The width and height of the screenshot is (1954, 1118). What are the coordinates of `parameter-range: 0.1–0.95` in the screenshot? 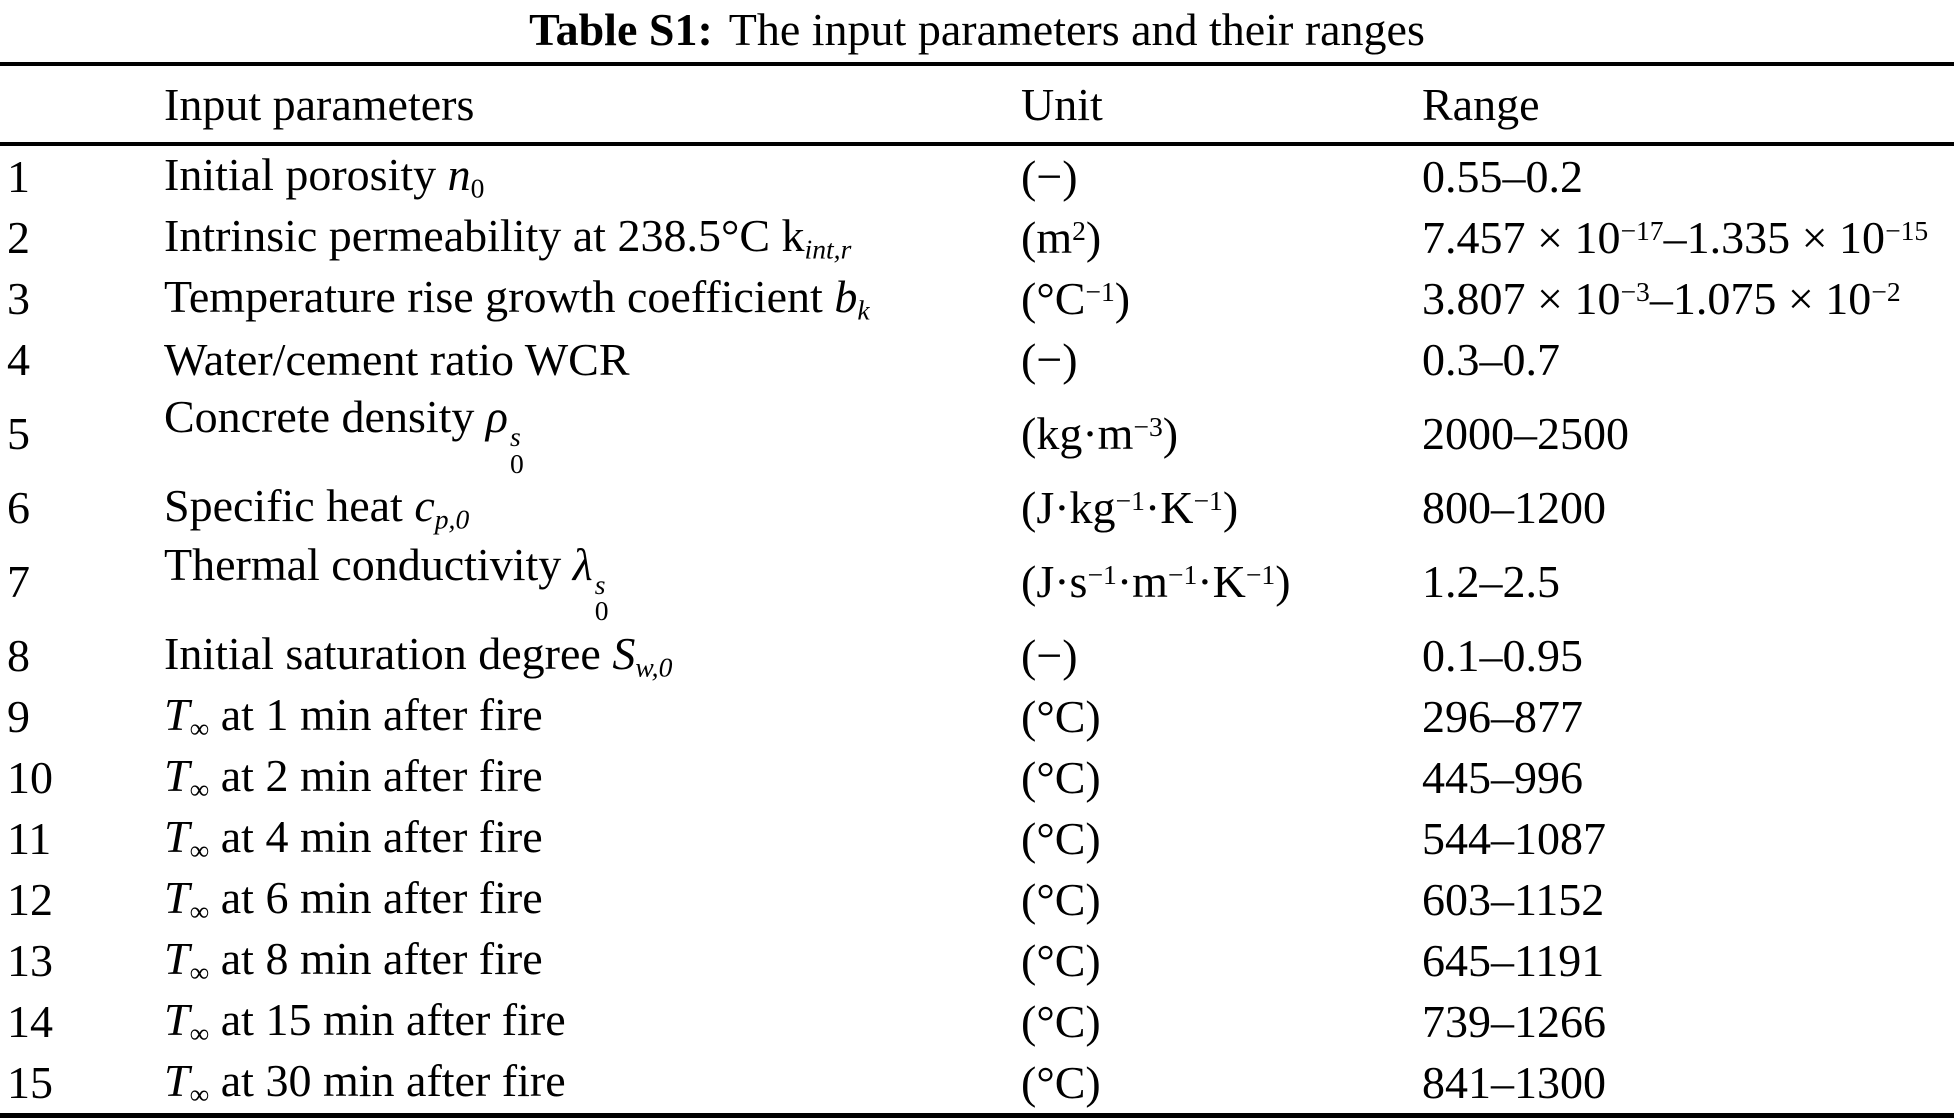 It's located at (1502, 655).